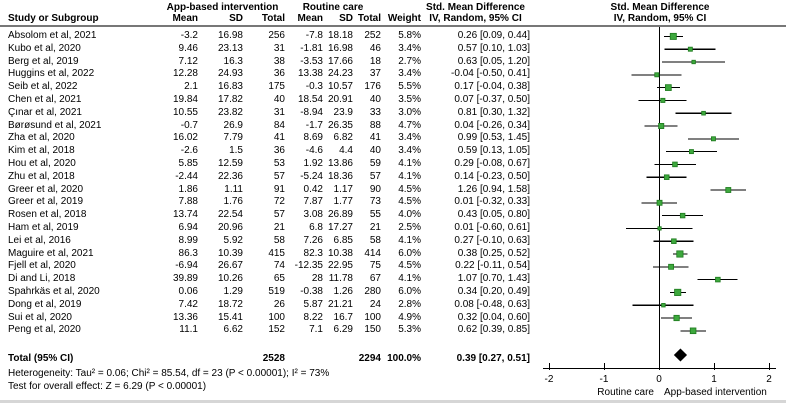 The height and width of the screenshot is (403, 786). I want to click on header-rule, so click(393, 26).